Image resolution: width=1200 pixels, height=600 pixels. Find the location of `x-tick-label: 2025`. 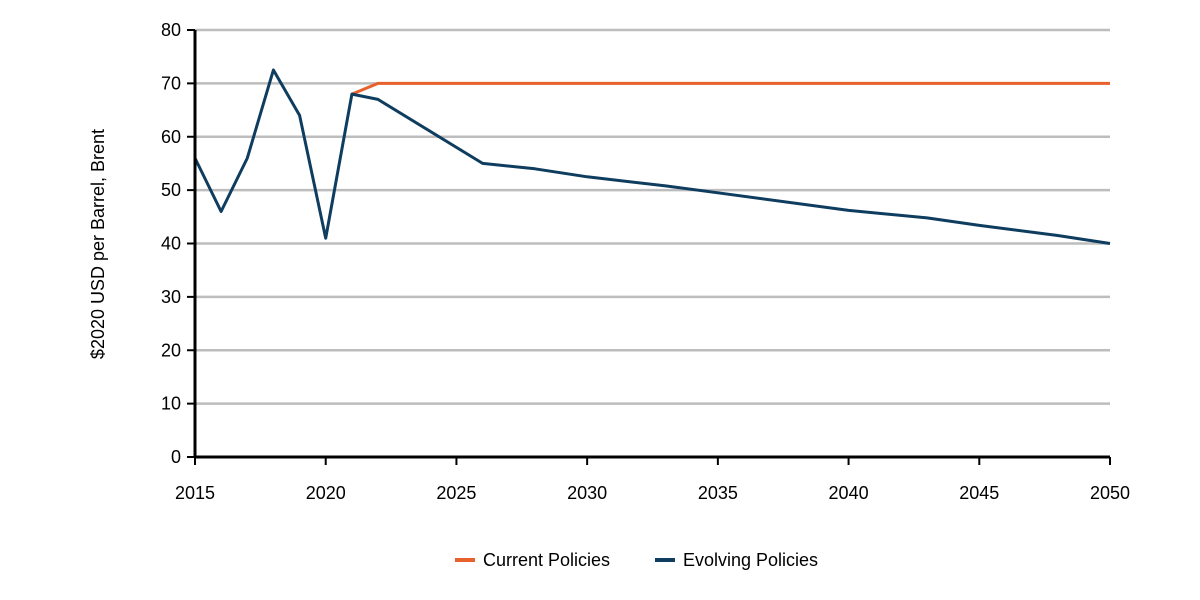

x-tick-label: 2025 is located at coordinates (456, 493).